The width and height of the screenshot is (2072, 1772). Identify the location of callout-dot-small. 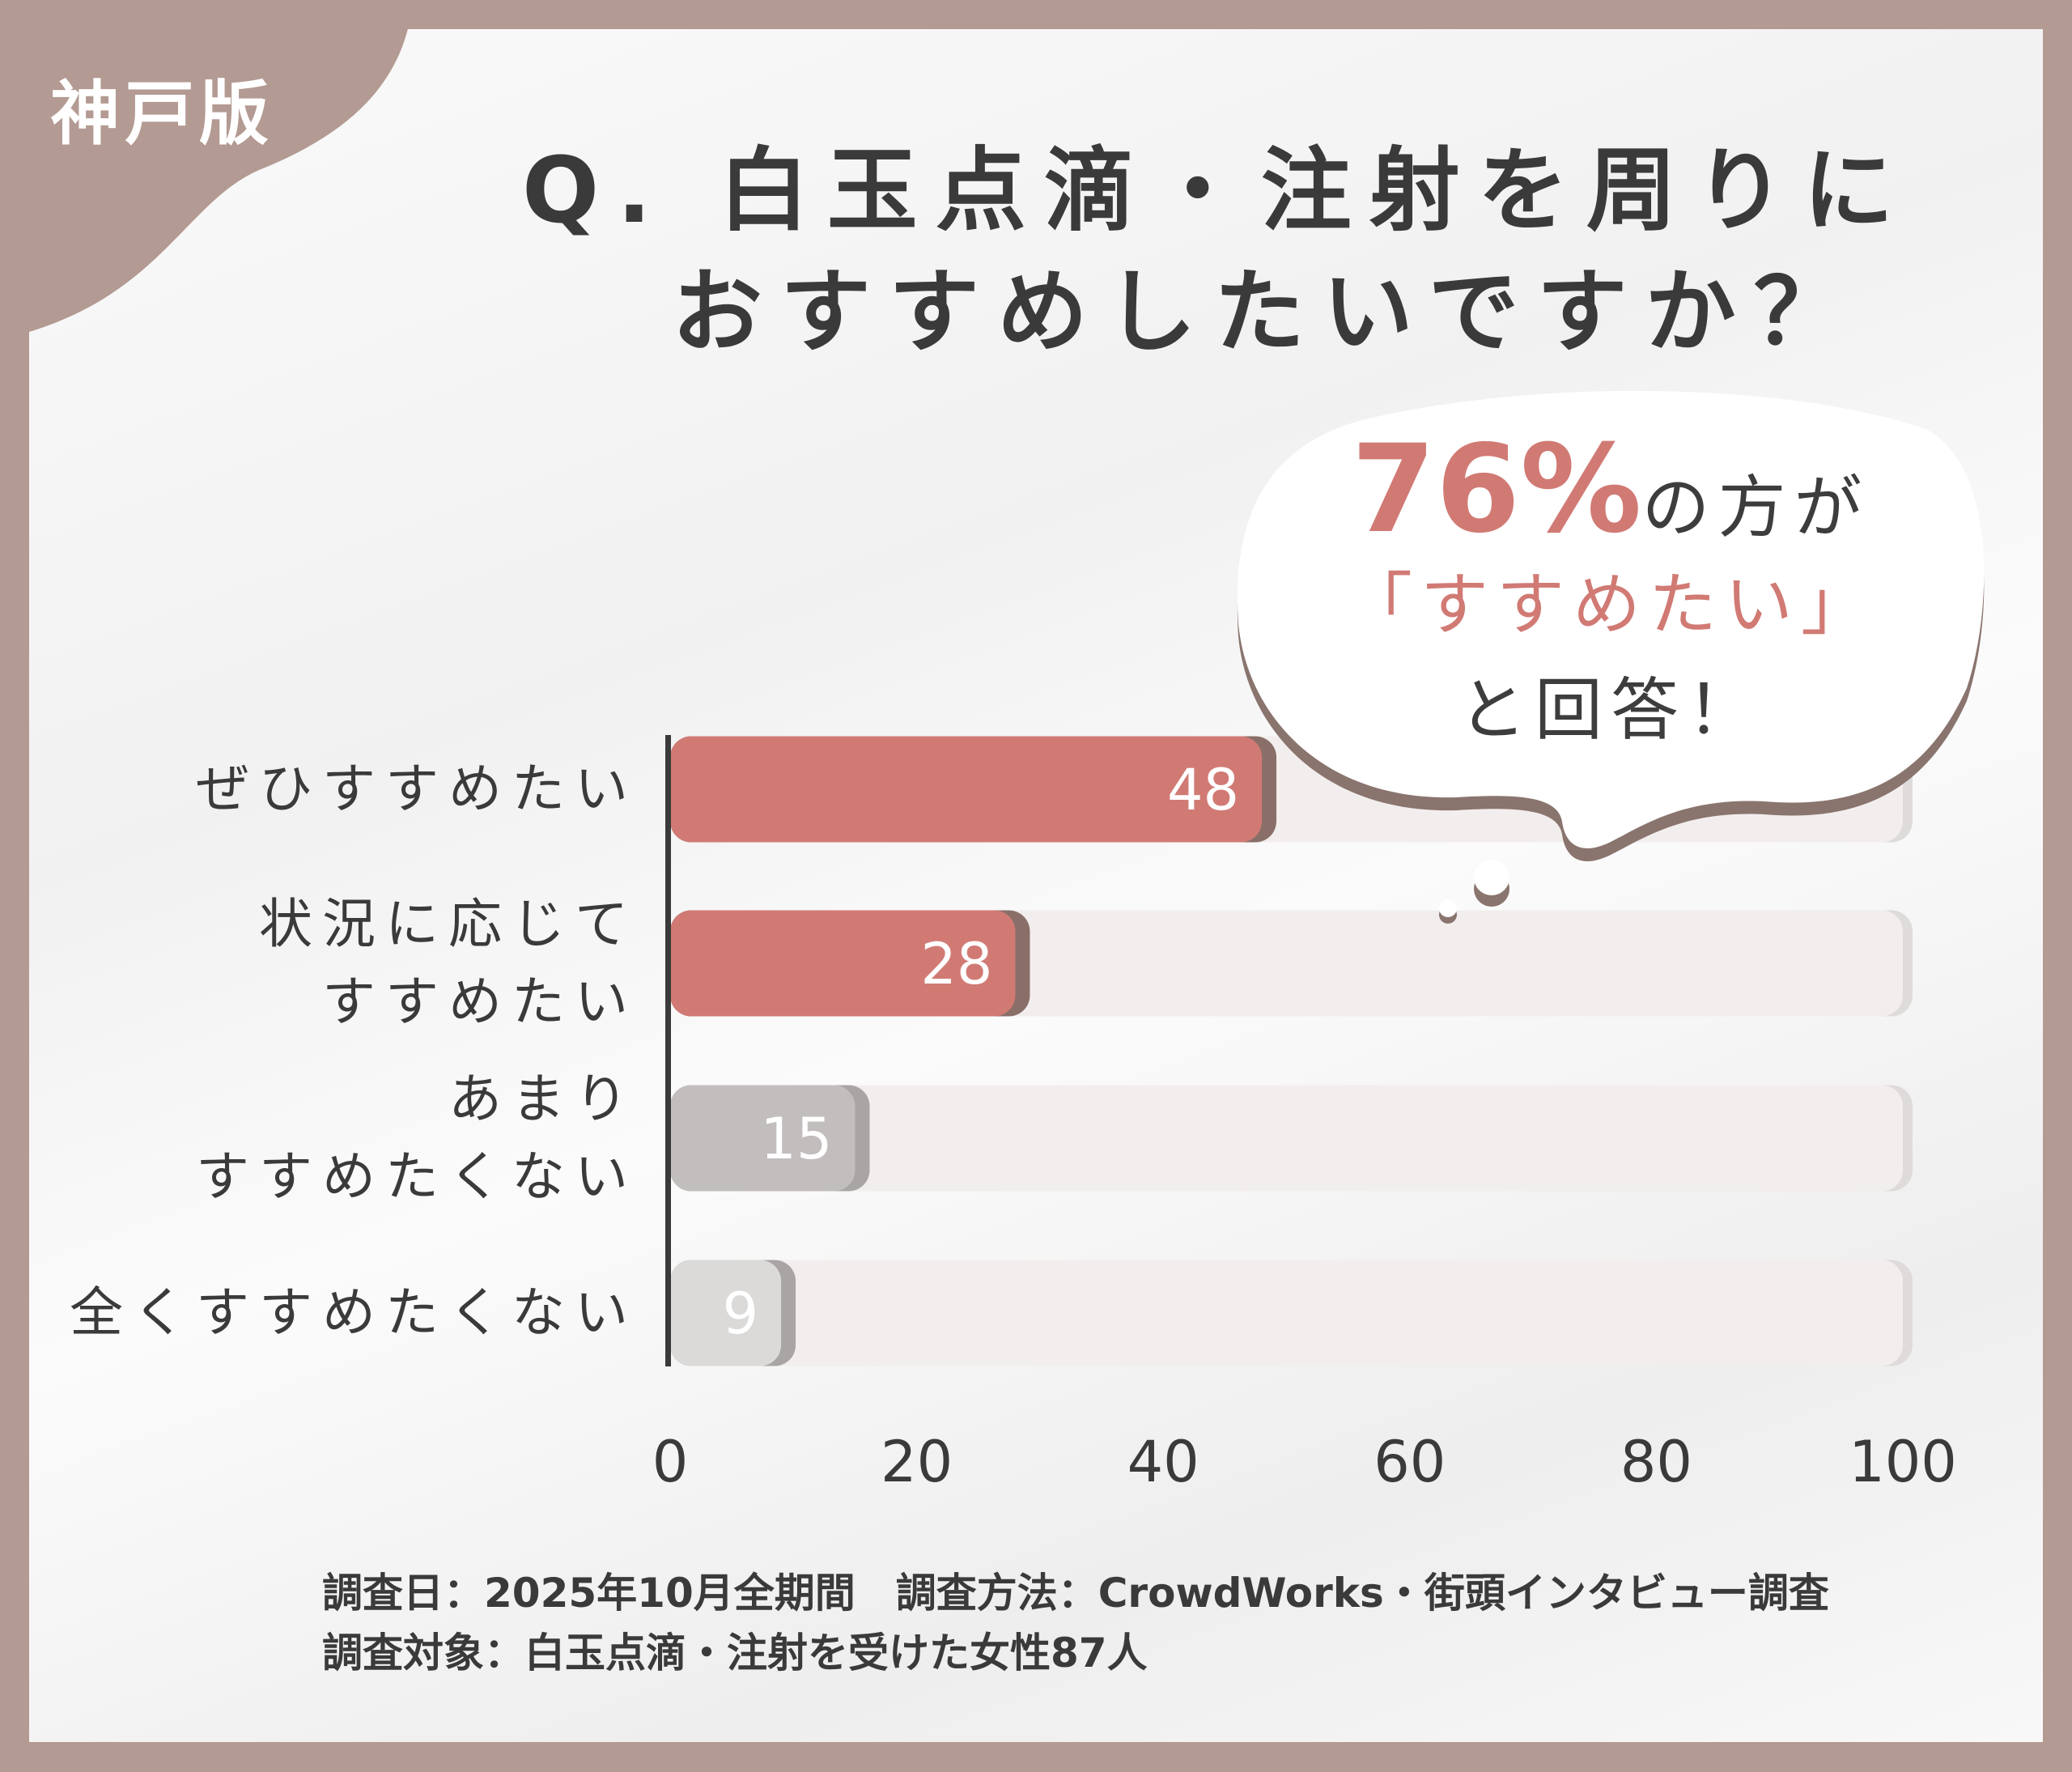
(1448, 908).